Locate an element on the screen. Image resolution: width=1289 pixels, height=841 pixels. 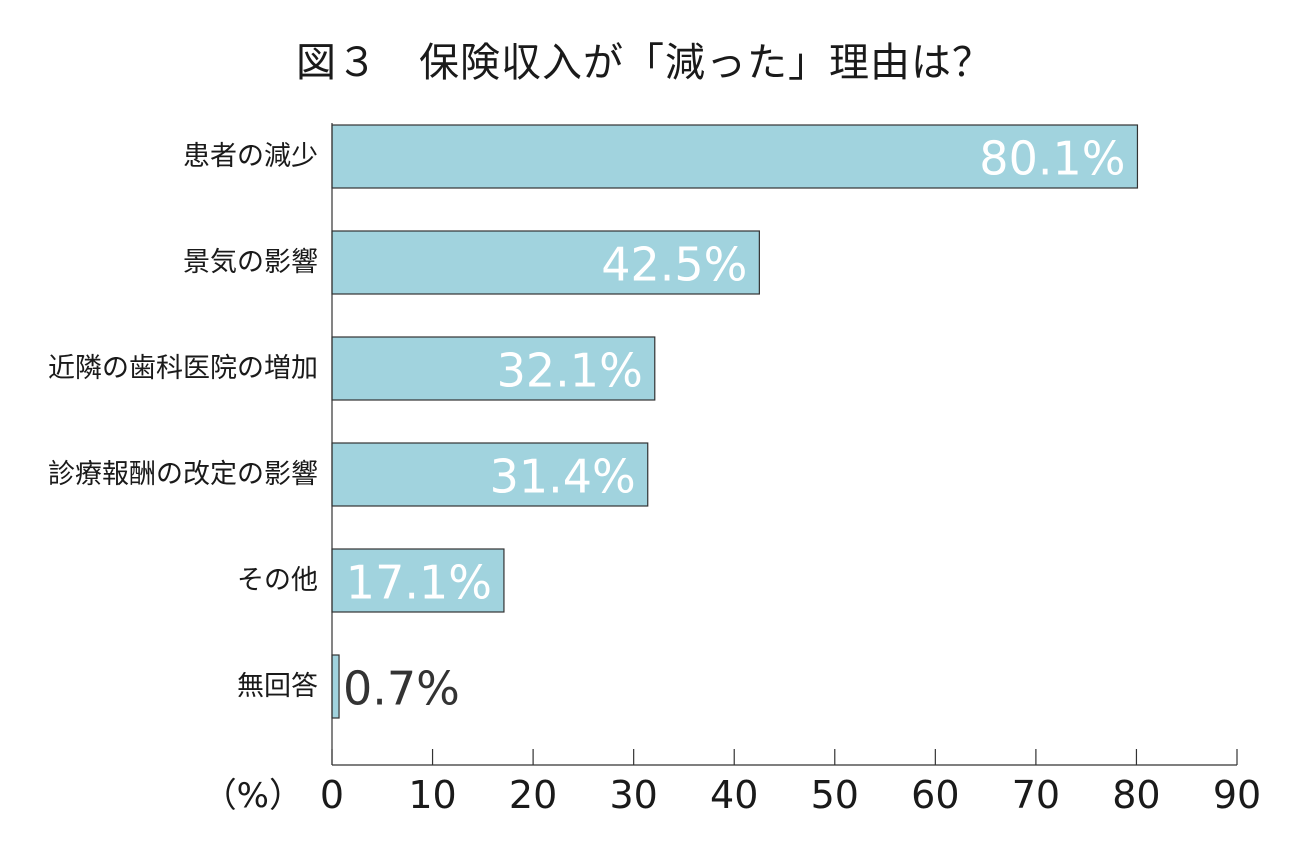
x-tick-label: 30 is located at coordinates (633, 795).